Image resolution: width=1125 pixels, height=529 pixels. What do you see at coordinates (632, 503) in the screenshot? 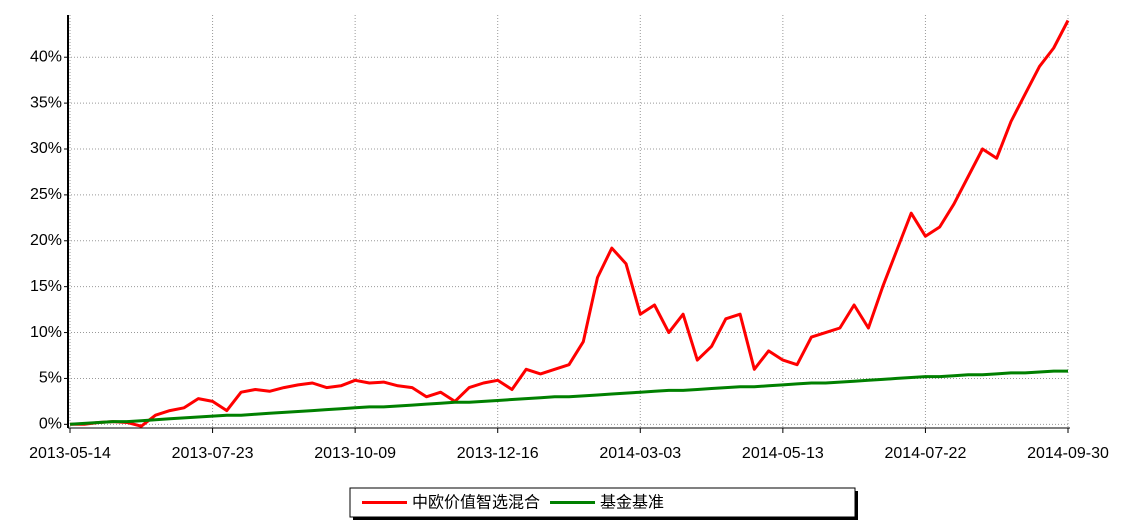
I see `legend-label: 基金基准` at bounding box center [632, 503].